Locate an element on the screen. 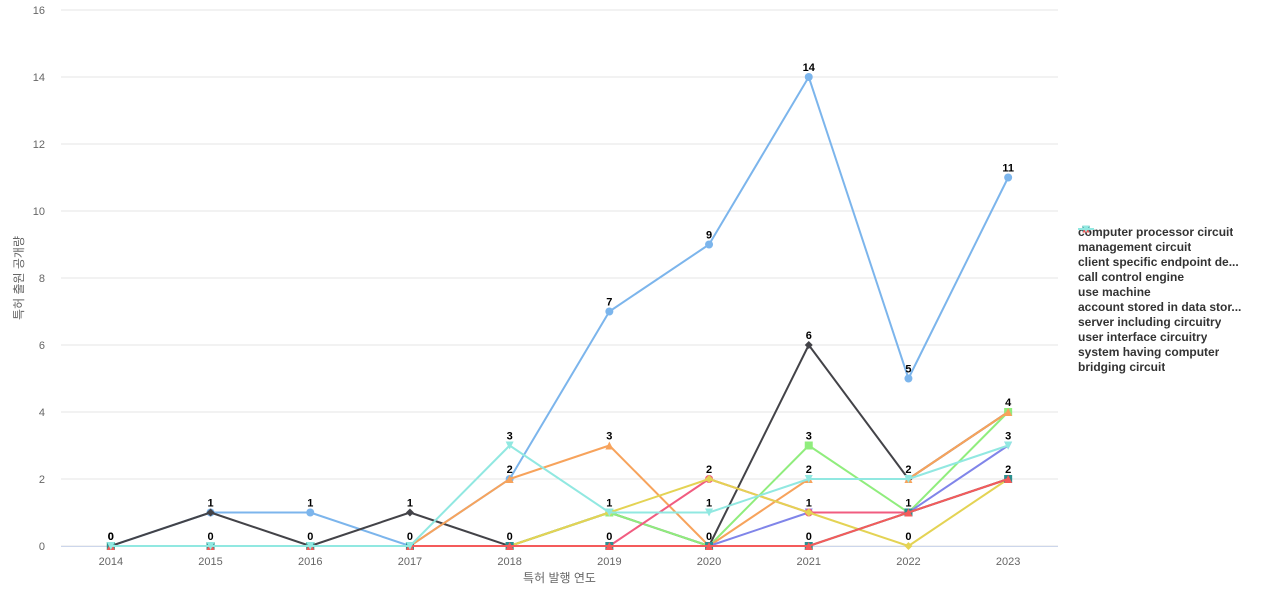  legend-item: management circuit is located at coordinates (1178, 239).